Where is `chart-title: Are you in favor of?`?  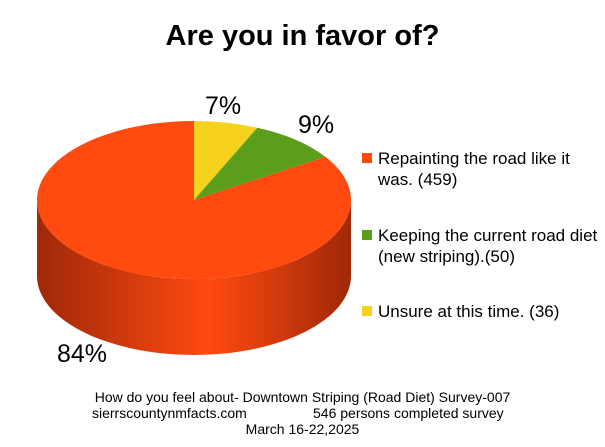
chart-title: Are you in favor of? is located at coordinates (302, 36).